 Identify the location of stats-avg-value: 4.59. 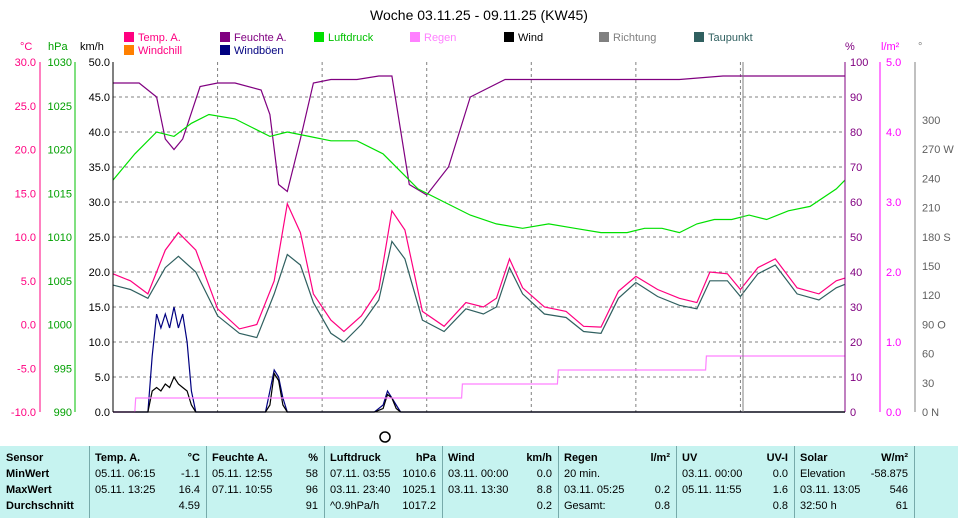
(189, 506).